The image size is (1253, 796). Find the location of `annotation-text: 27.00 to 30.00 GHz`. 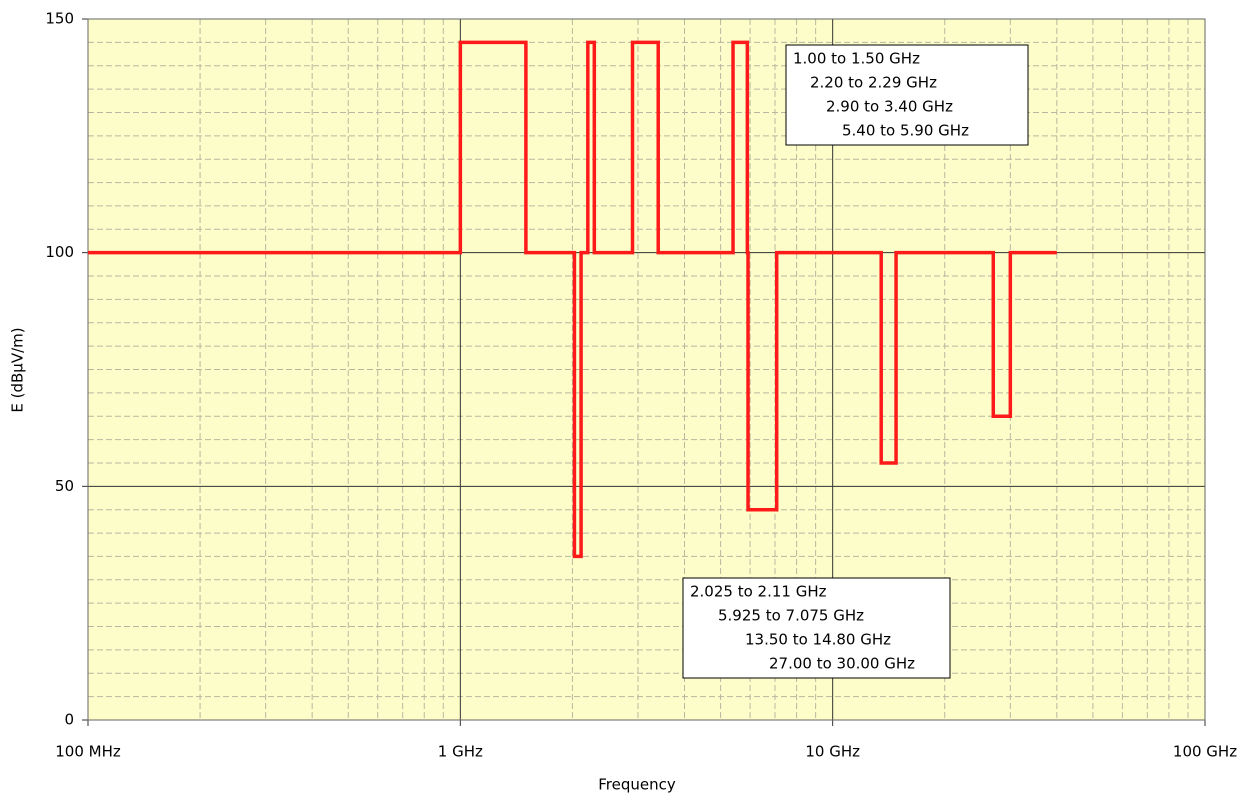

annotation-text: 27.00 to 30.00 GHz is located at coordinates (842, 664).